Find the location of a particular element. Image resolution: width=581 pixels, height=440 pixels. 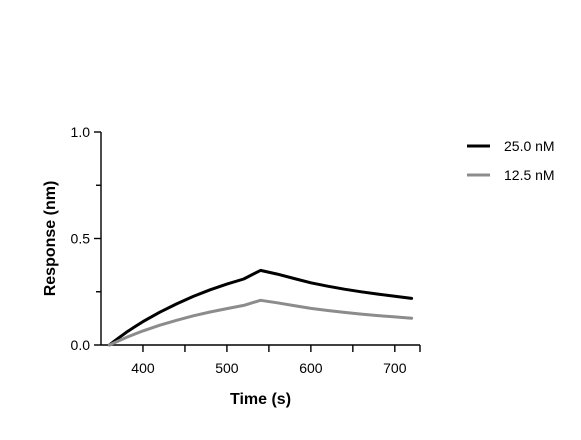

series-lines is located at coordinates (260, 307).